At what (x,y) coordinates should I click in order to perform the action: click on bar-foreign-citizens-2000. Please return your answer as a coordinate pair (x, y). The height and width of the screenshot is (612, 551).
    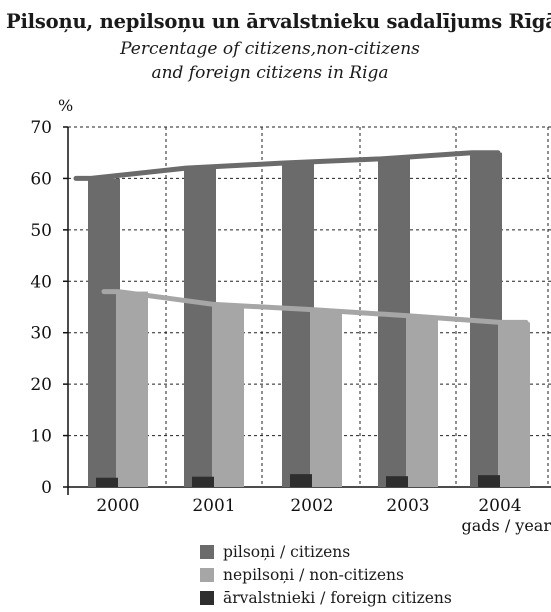
    Looking at the image, I should click on (107, 482).